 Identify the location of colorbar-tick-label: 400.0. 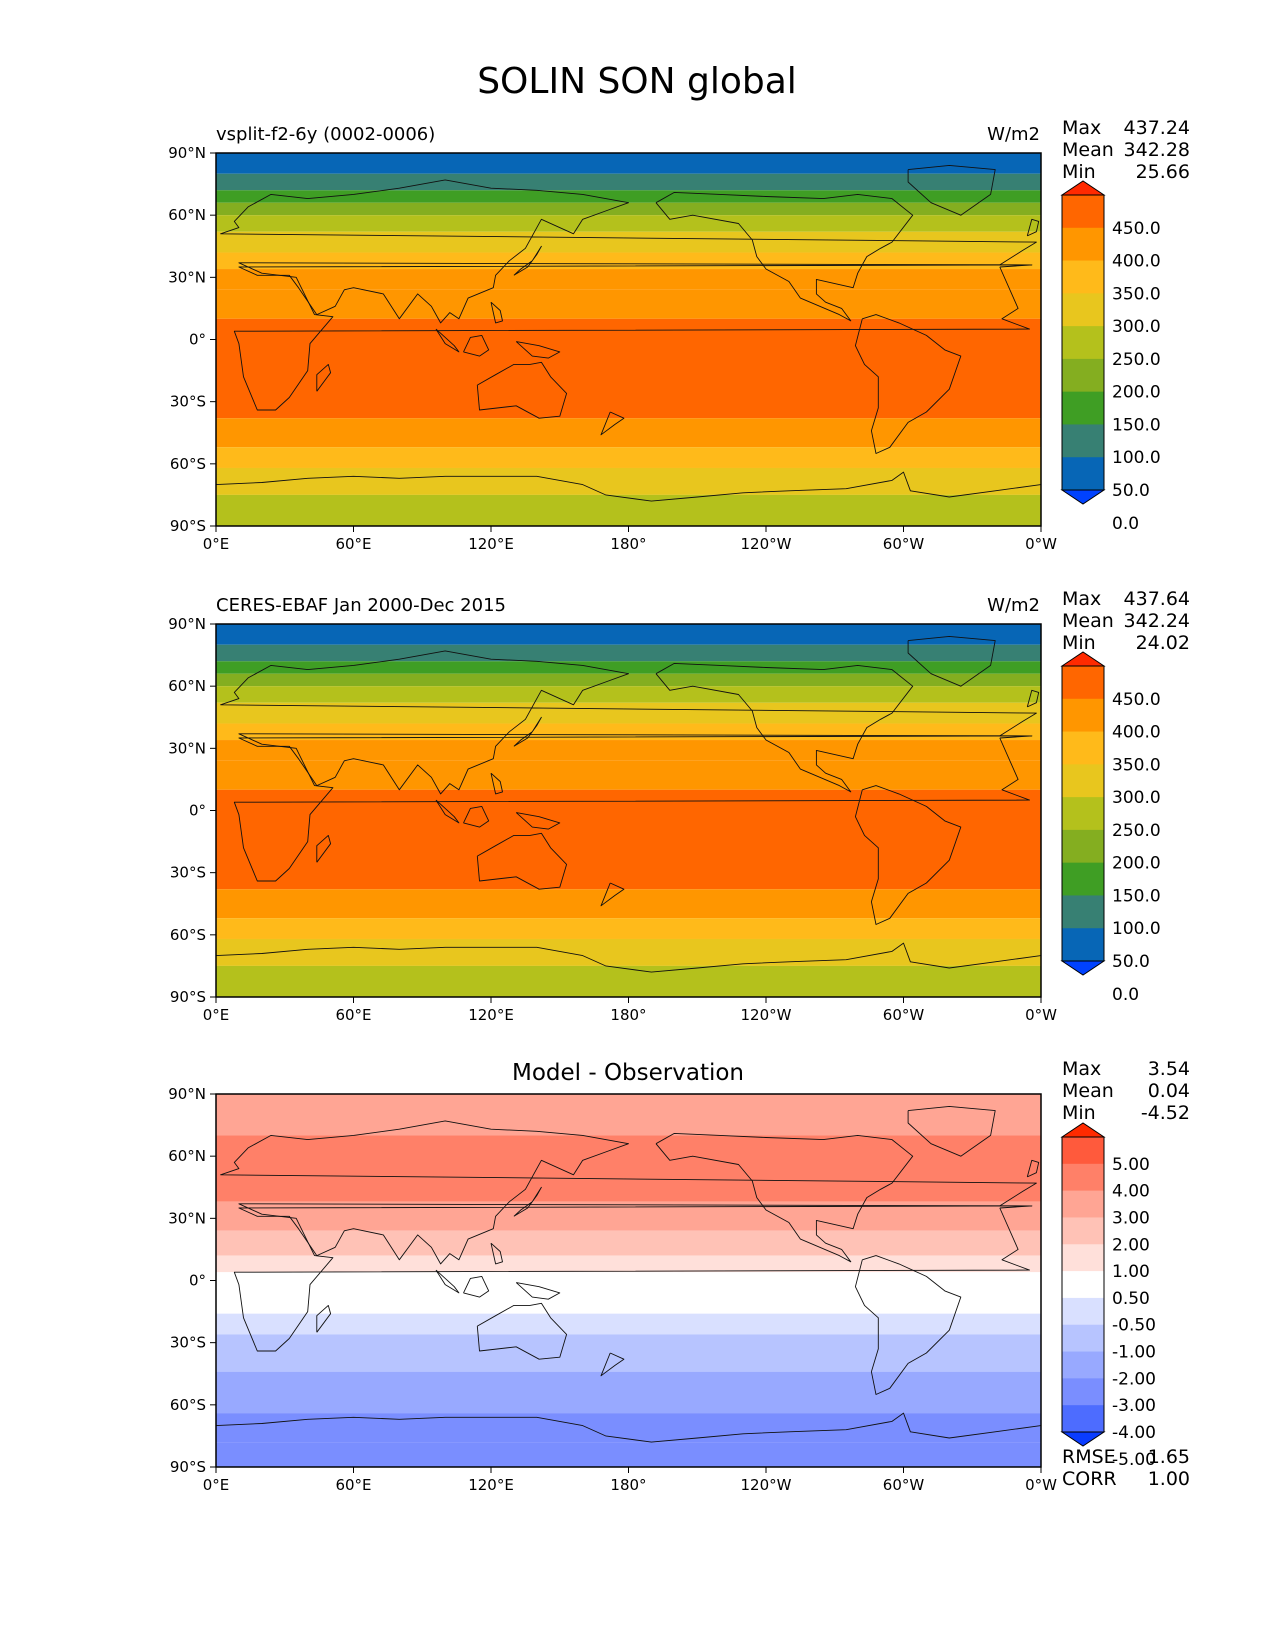
(1136, 262).